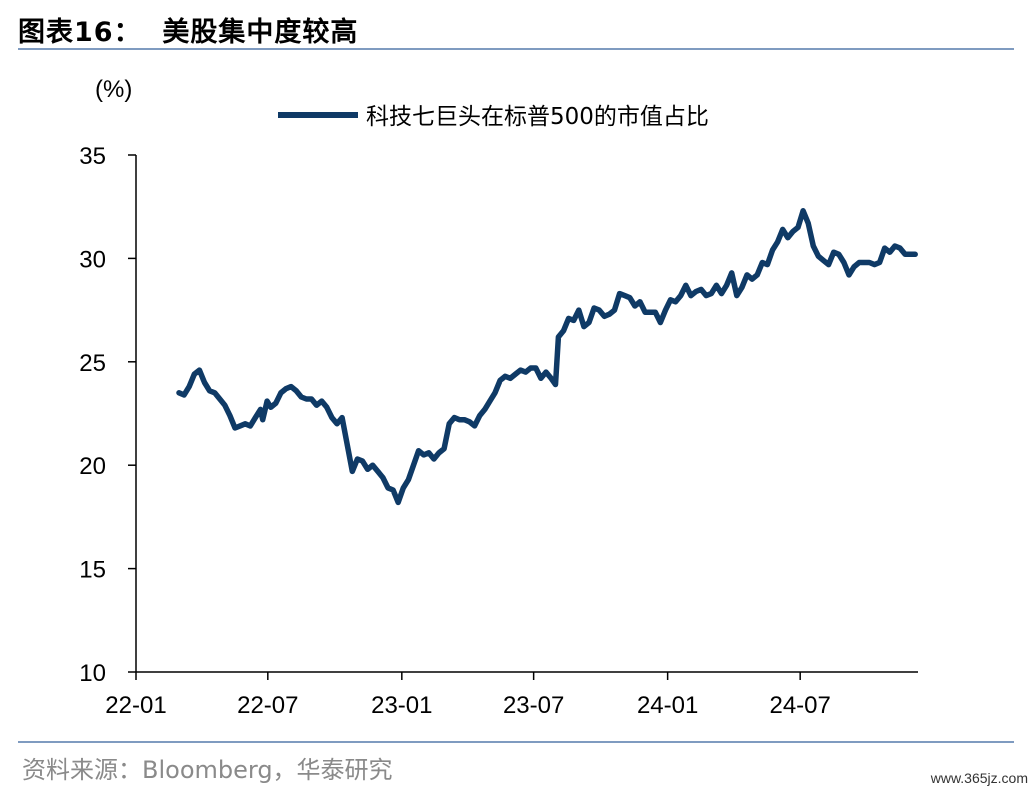  What do you see at coordinates (92, 156) in the screenshot?
I see `y-tick-label: 35` at bounding box center [92, 156].